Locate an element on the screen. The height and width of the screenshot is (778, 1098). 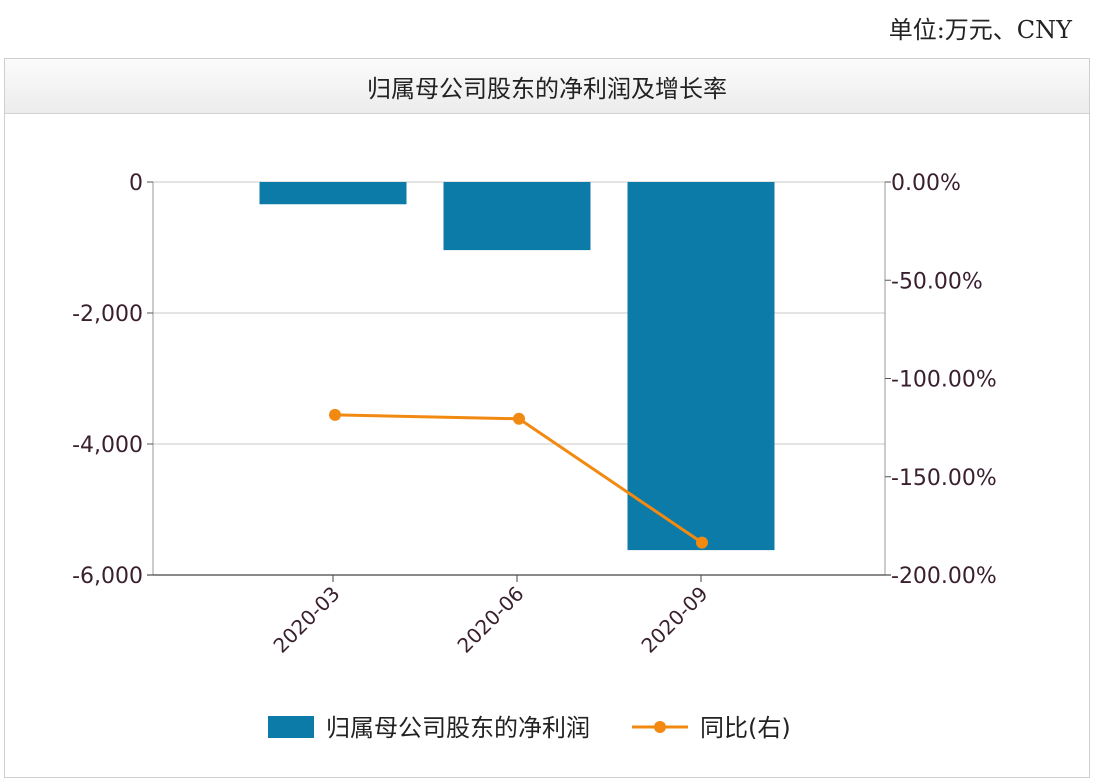
growth-line is located at coordinates (518, 478).